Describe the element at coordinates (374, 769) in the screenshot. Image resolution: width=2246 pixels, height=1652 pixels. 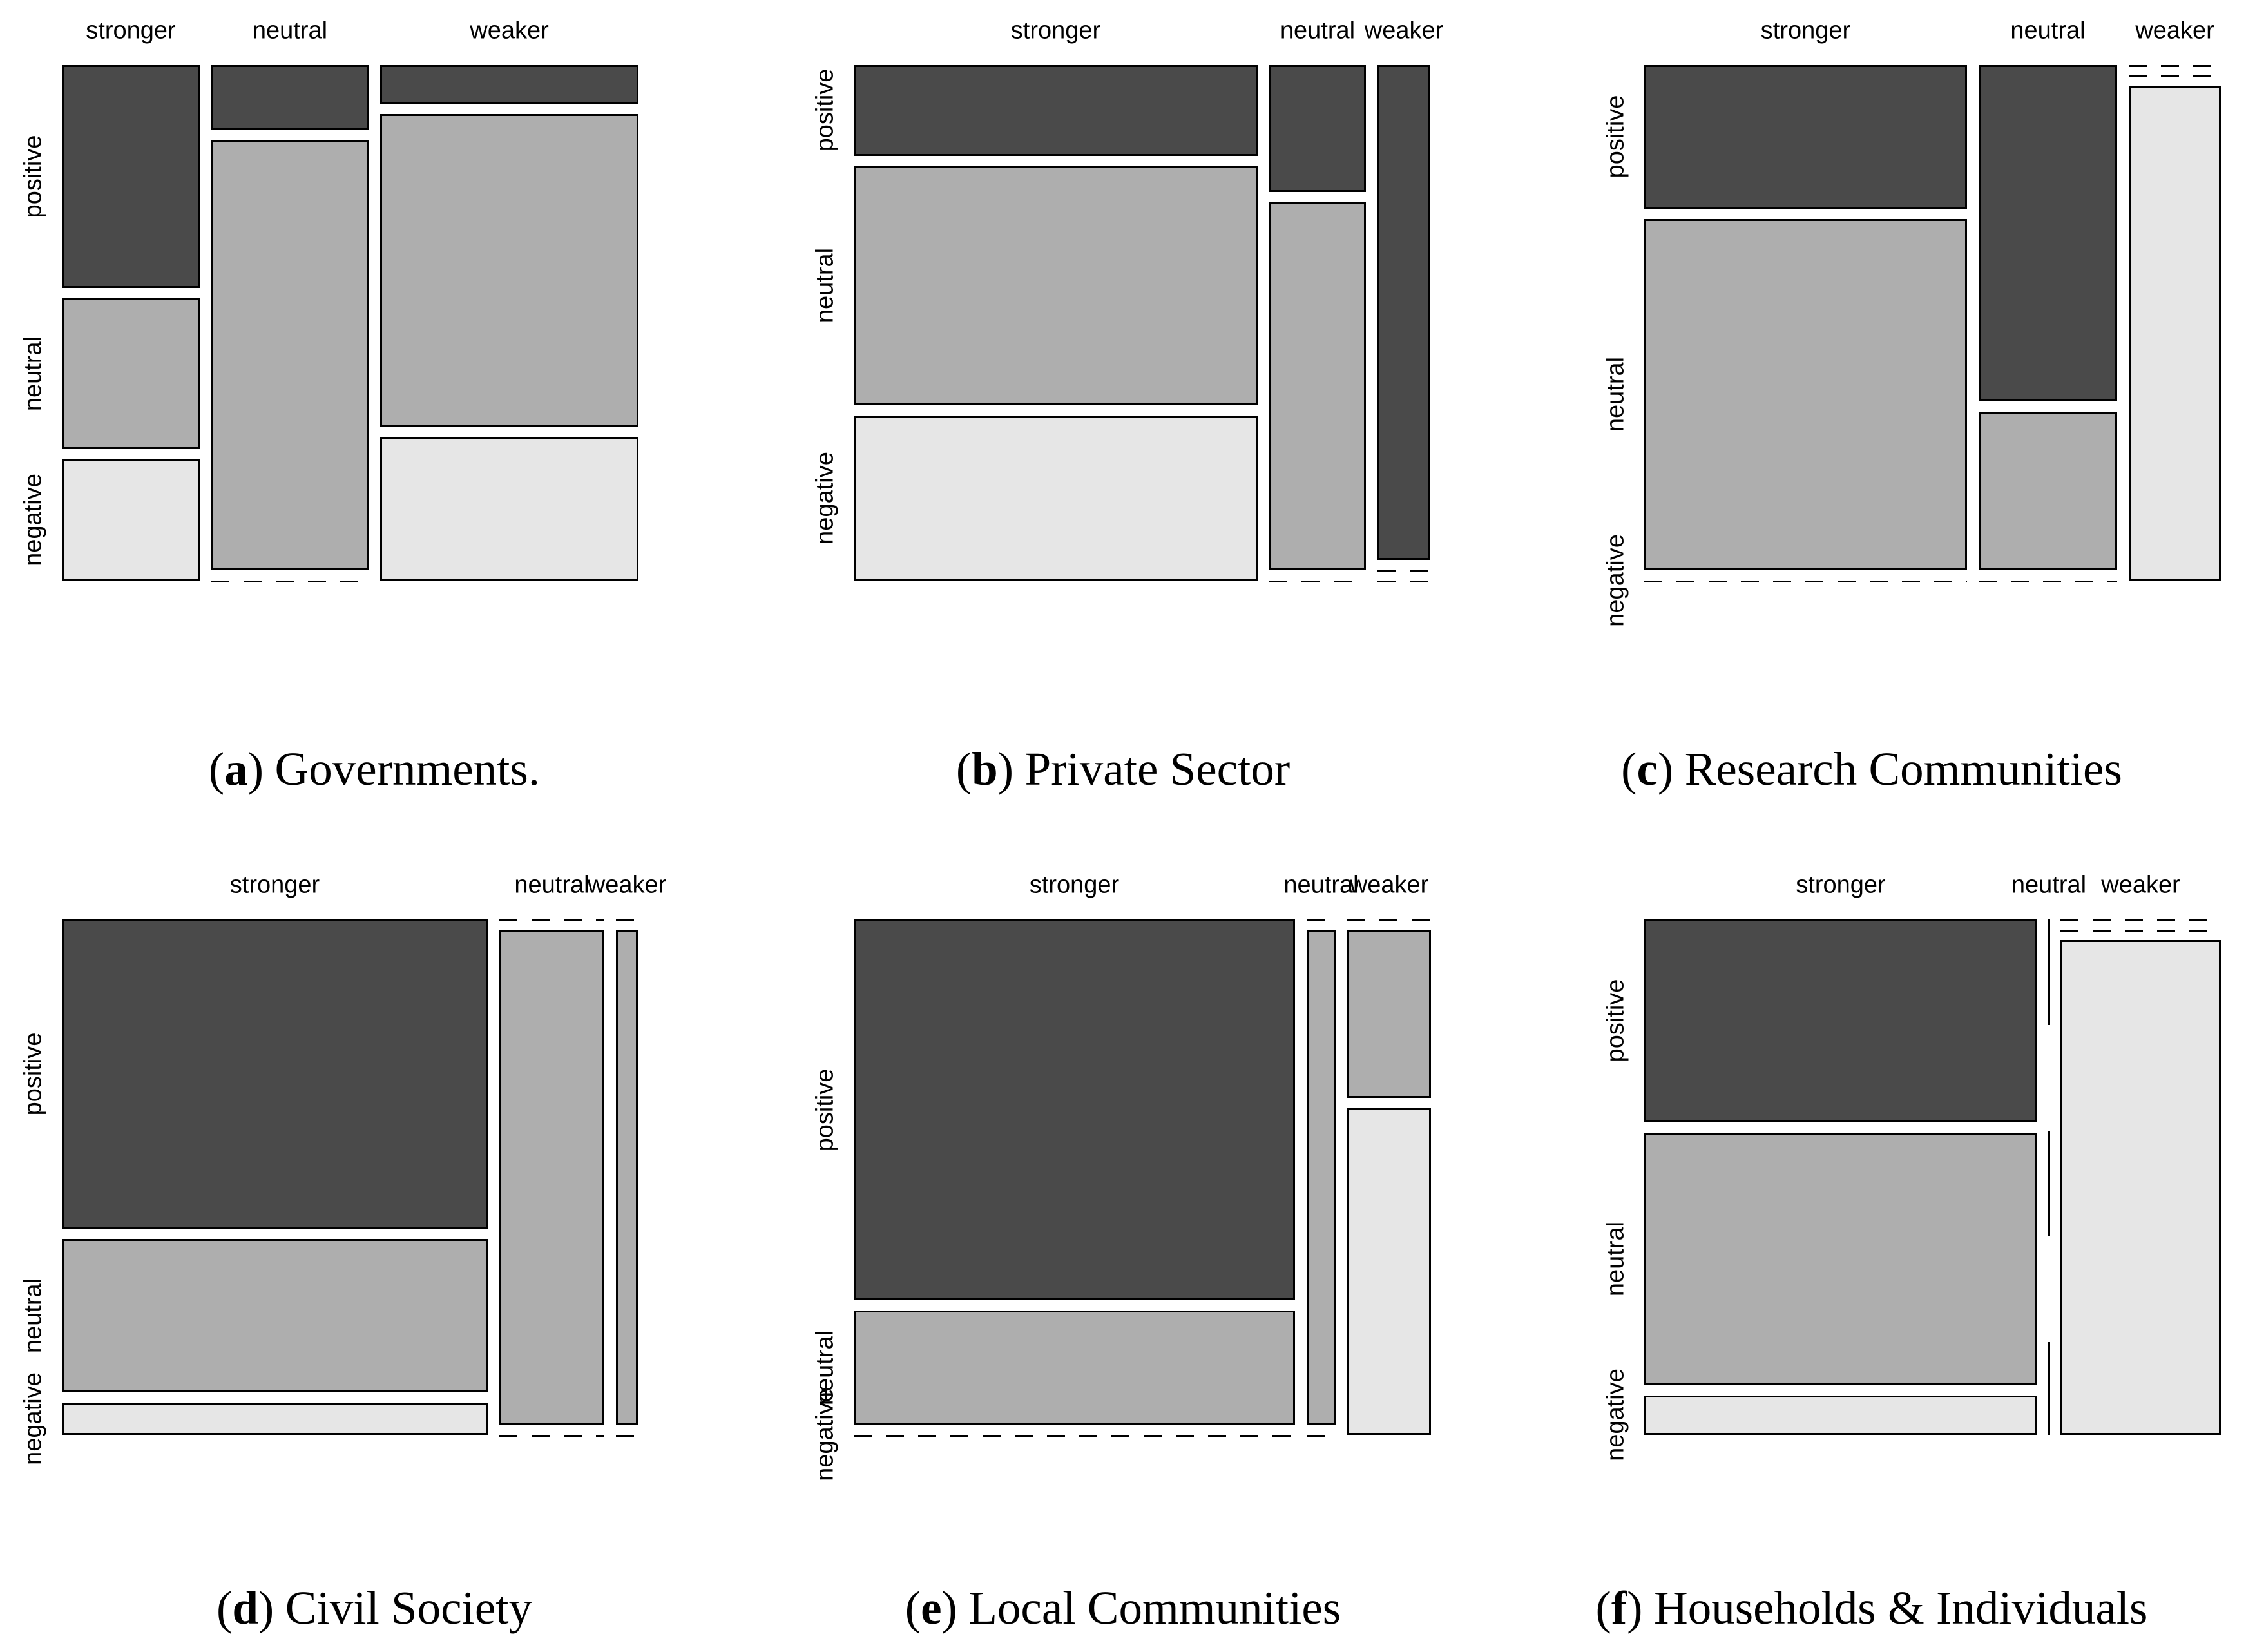
I see `panel-caption-a: (a) Governments.` at that location.